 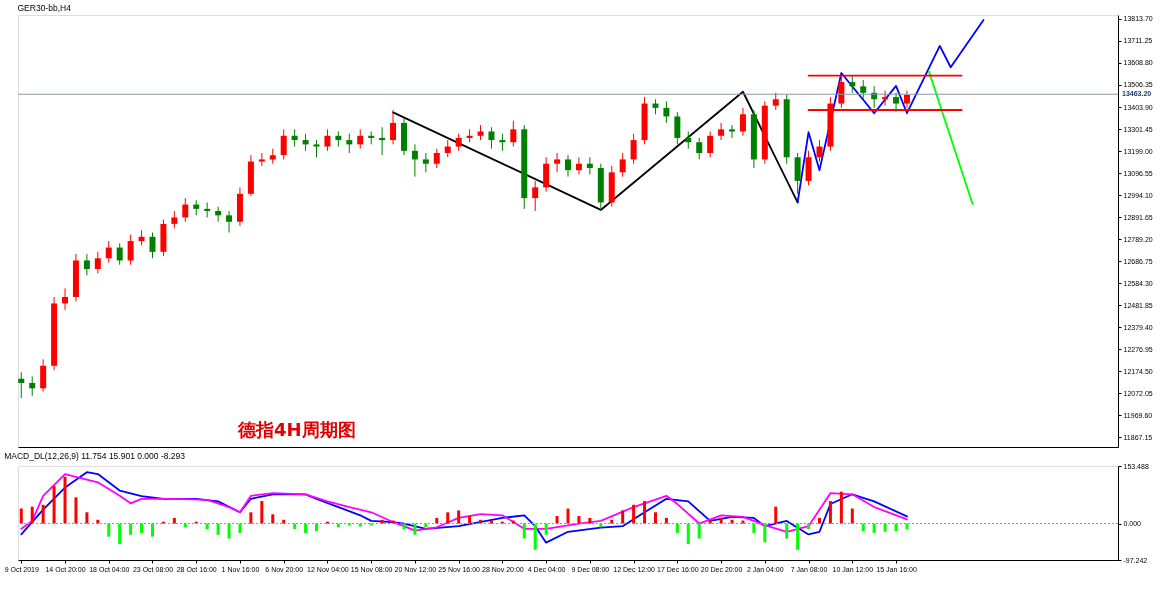 I want to click on chart-title: MACD_DL(12,26,9) 11.754 15.901 0.000 -8.293, so click(x=95, y=455).